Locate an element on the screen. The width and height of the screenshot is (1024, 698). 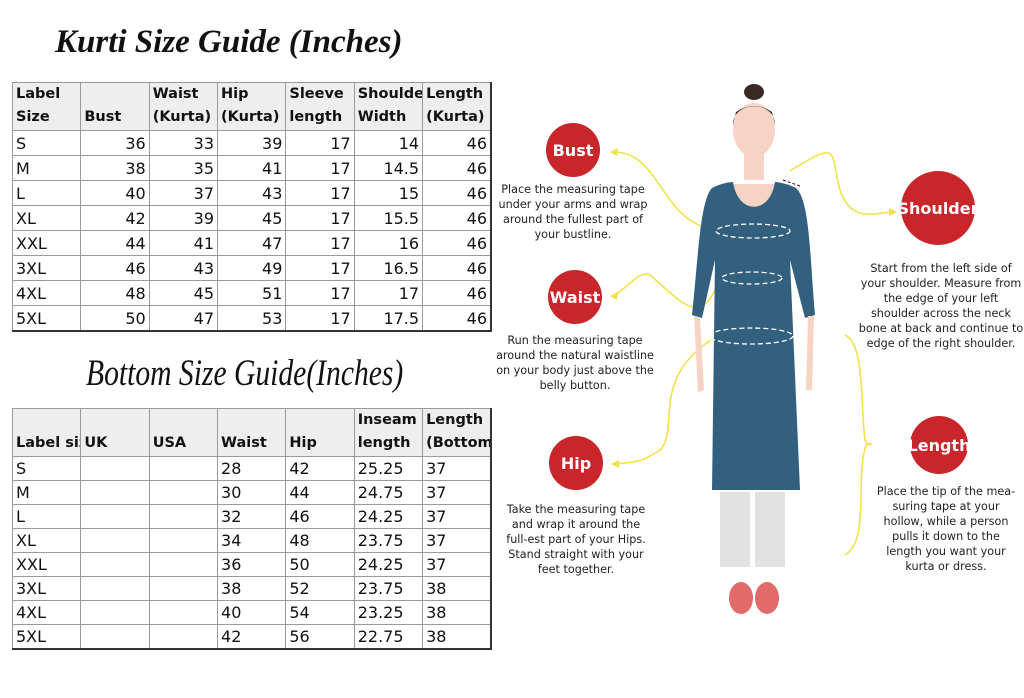
shoulder-badge: Shoulder is located at coordinates (938, 208).